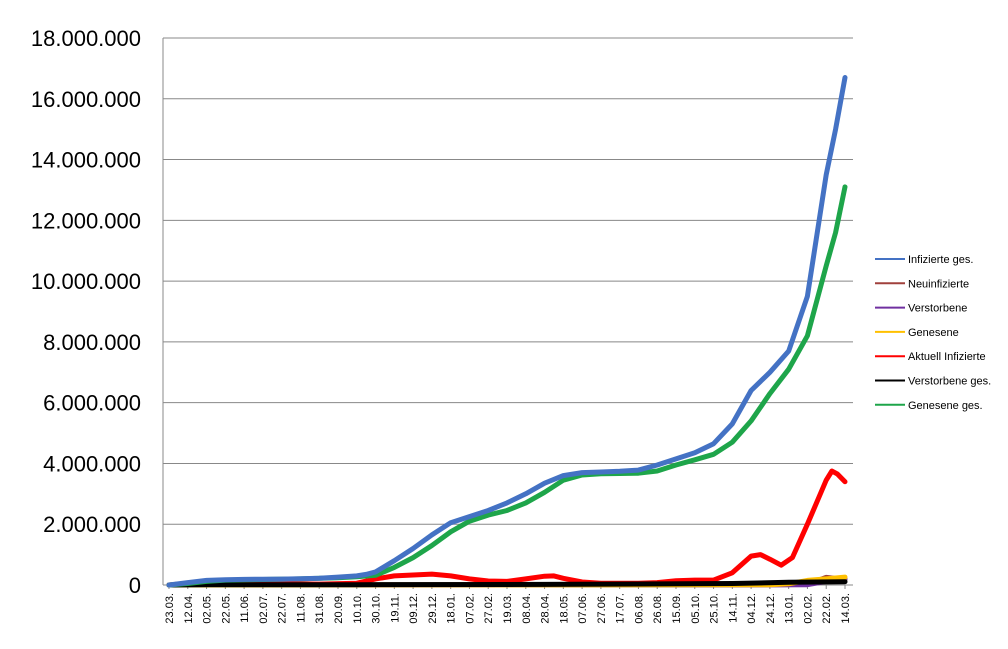  I want to click on x-tick-label: 14.03., so click(846, 608).